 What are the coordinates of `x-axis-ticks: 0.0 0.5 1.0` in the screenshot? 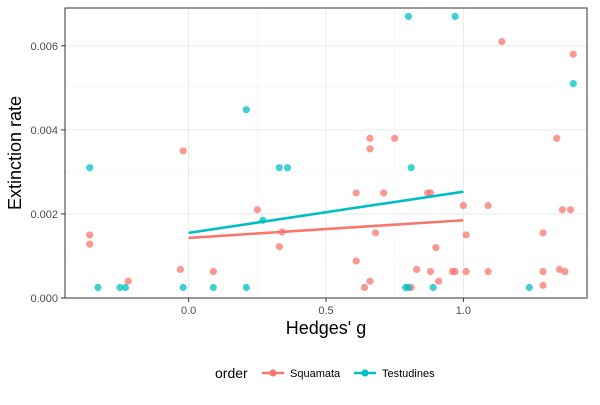 It's located at (326, 307).